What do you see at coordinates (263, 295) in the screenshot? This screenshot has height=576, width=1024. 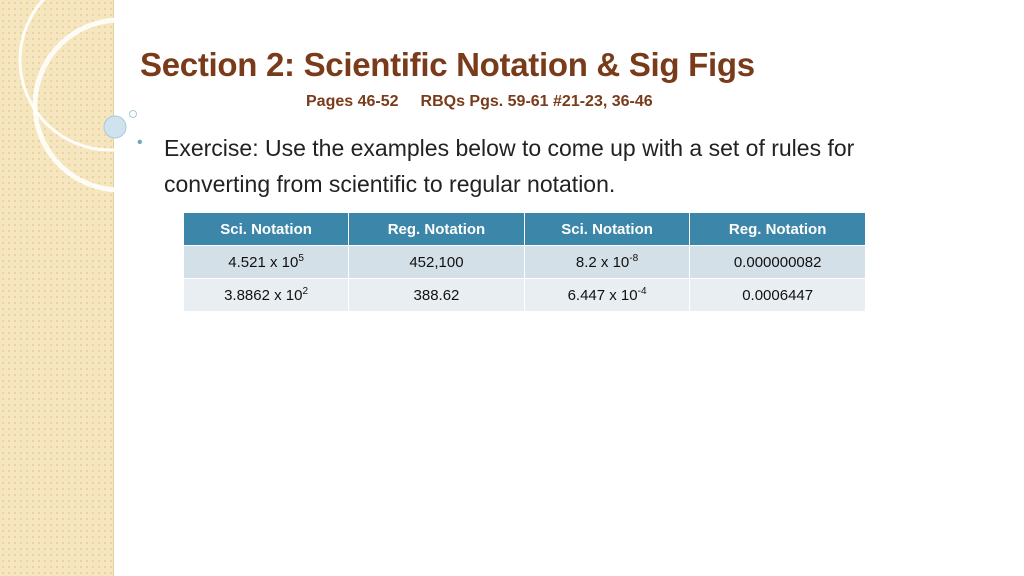 I see `cell-text: 3.8862 x 10` at bounding box center [263, 295].